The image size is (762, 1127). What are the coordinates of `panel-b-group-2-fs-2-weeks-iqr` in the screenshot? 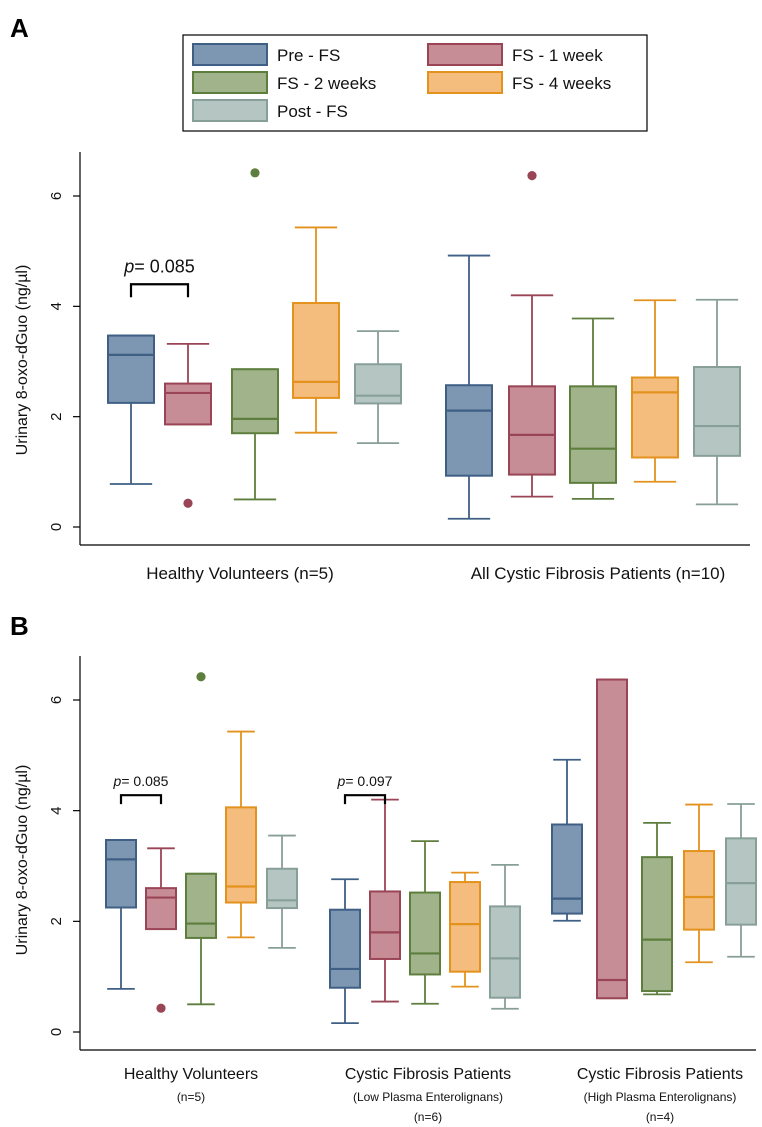 It's located at (425, 933).